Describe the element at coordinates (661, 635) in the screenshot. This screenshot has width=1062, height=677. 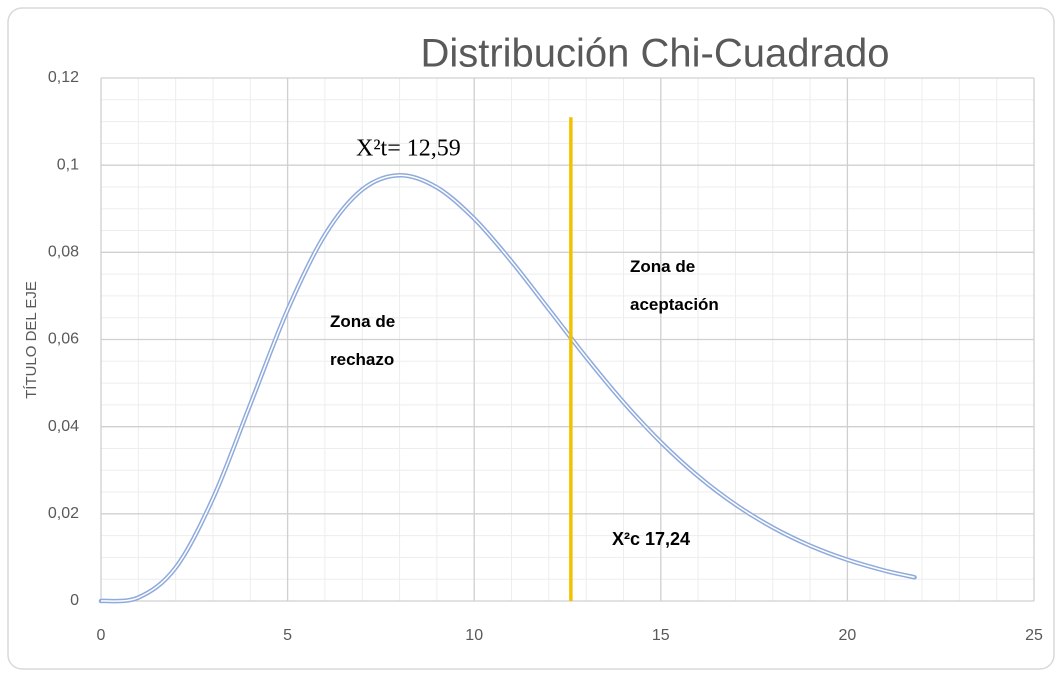
I see `x-tick-label: 15` at that location.